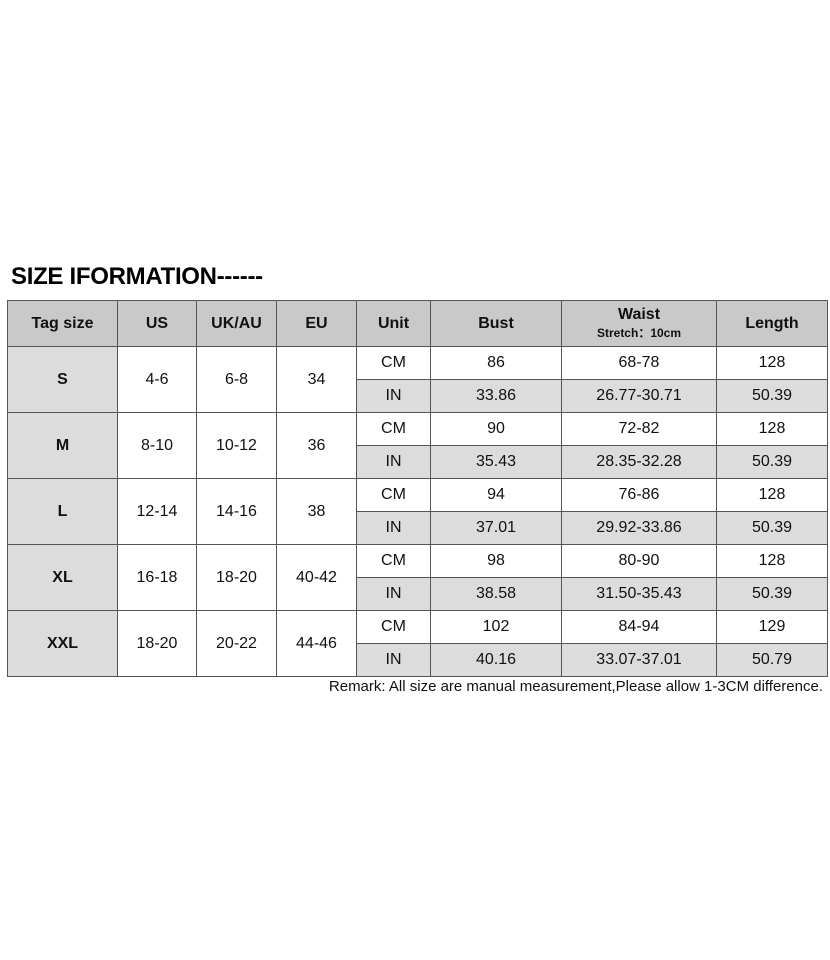 This screenshot has height=960, width=830. What do you see at coordinates (639, 627) in the screenshot?
I see `waist-cell: 84-94` at bounding box center [639, 627].